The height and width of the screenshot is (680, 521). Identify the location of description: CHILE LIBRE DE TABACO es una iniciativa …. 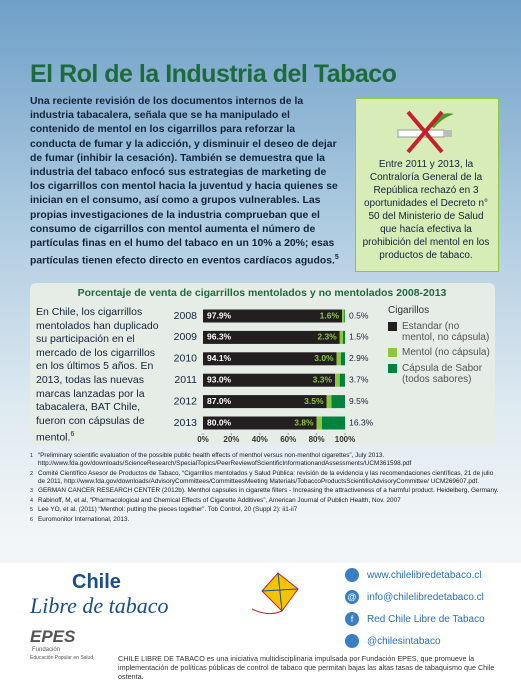
(306, 667).